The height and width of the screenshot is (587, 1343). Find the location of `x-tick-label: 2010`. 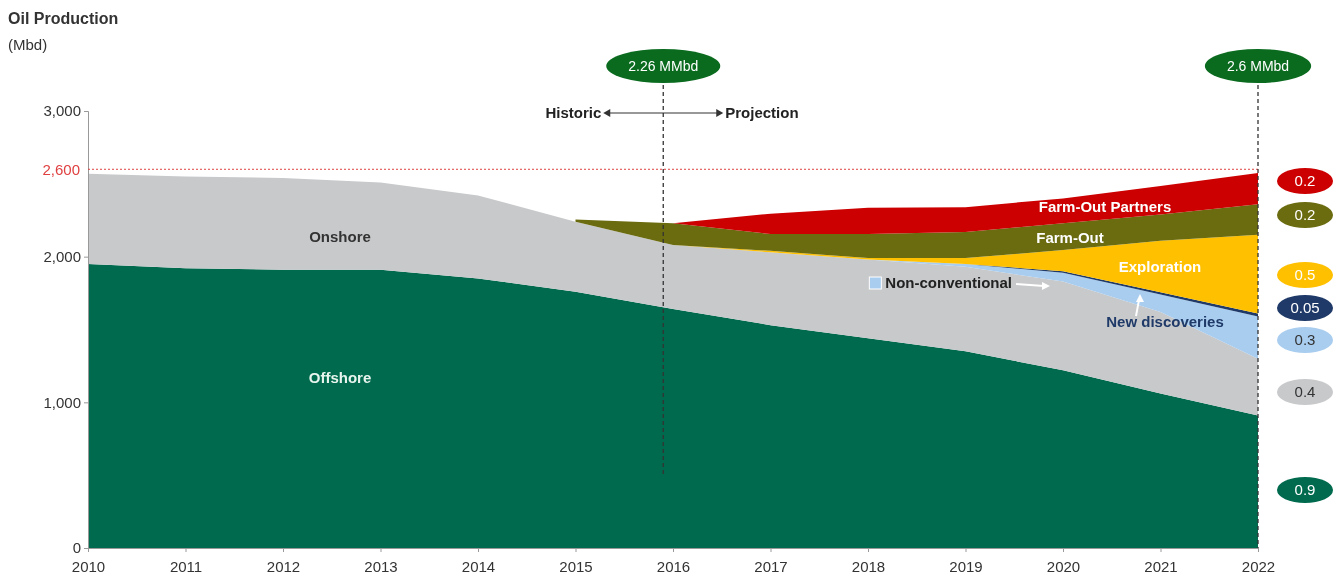

x-tick-label: 2010 is located at coordinates (88, 566).